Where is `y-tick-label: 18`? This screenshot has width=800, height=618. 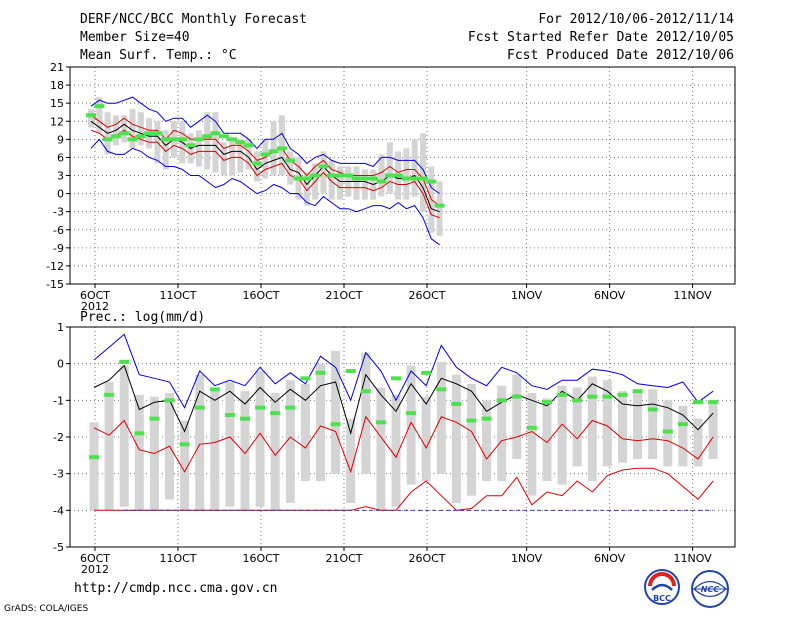 y-tick-label: 18 is located at coordinates (57, 85).